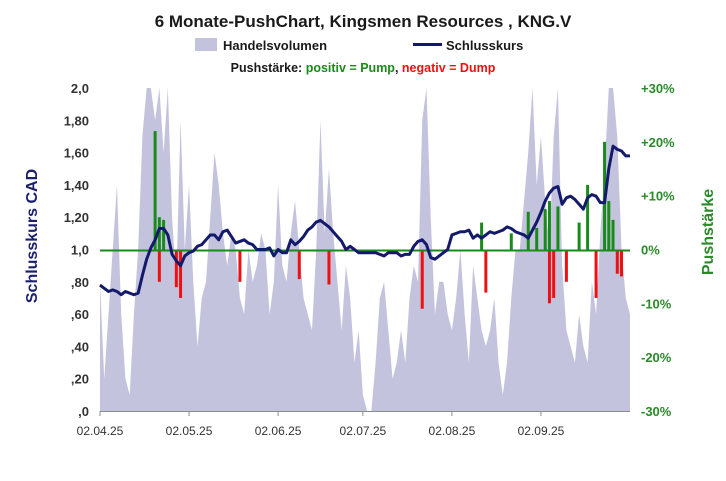 This screenshot has height=481, width=726. Describe the element at coordinates (452, 431) in the screenshot. I see `x-tick-label: 02.08.25` at that location.